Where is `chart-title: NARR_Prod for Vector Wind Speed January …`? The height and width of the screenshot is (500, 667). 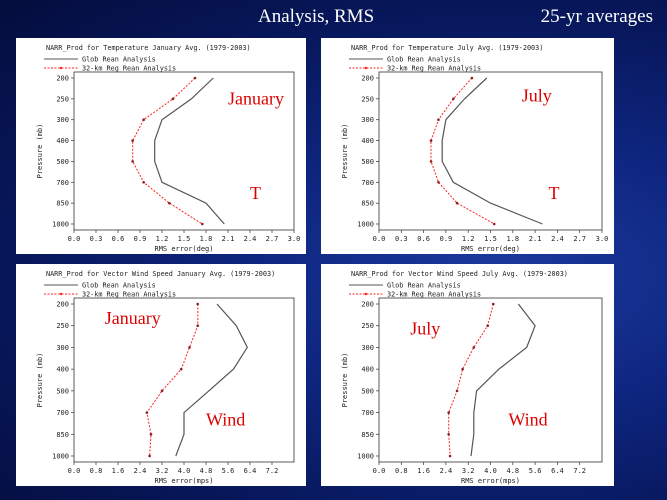
chart-title: NARR_Prod for Vector Wind Speed January … is located at coordinates (160, 274).